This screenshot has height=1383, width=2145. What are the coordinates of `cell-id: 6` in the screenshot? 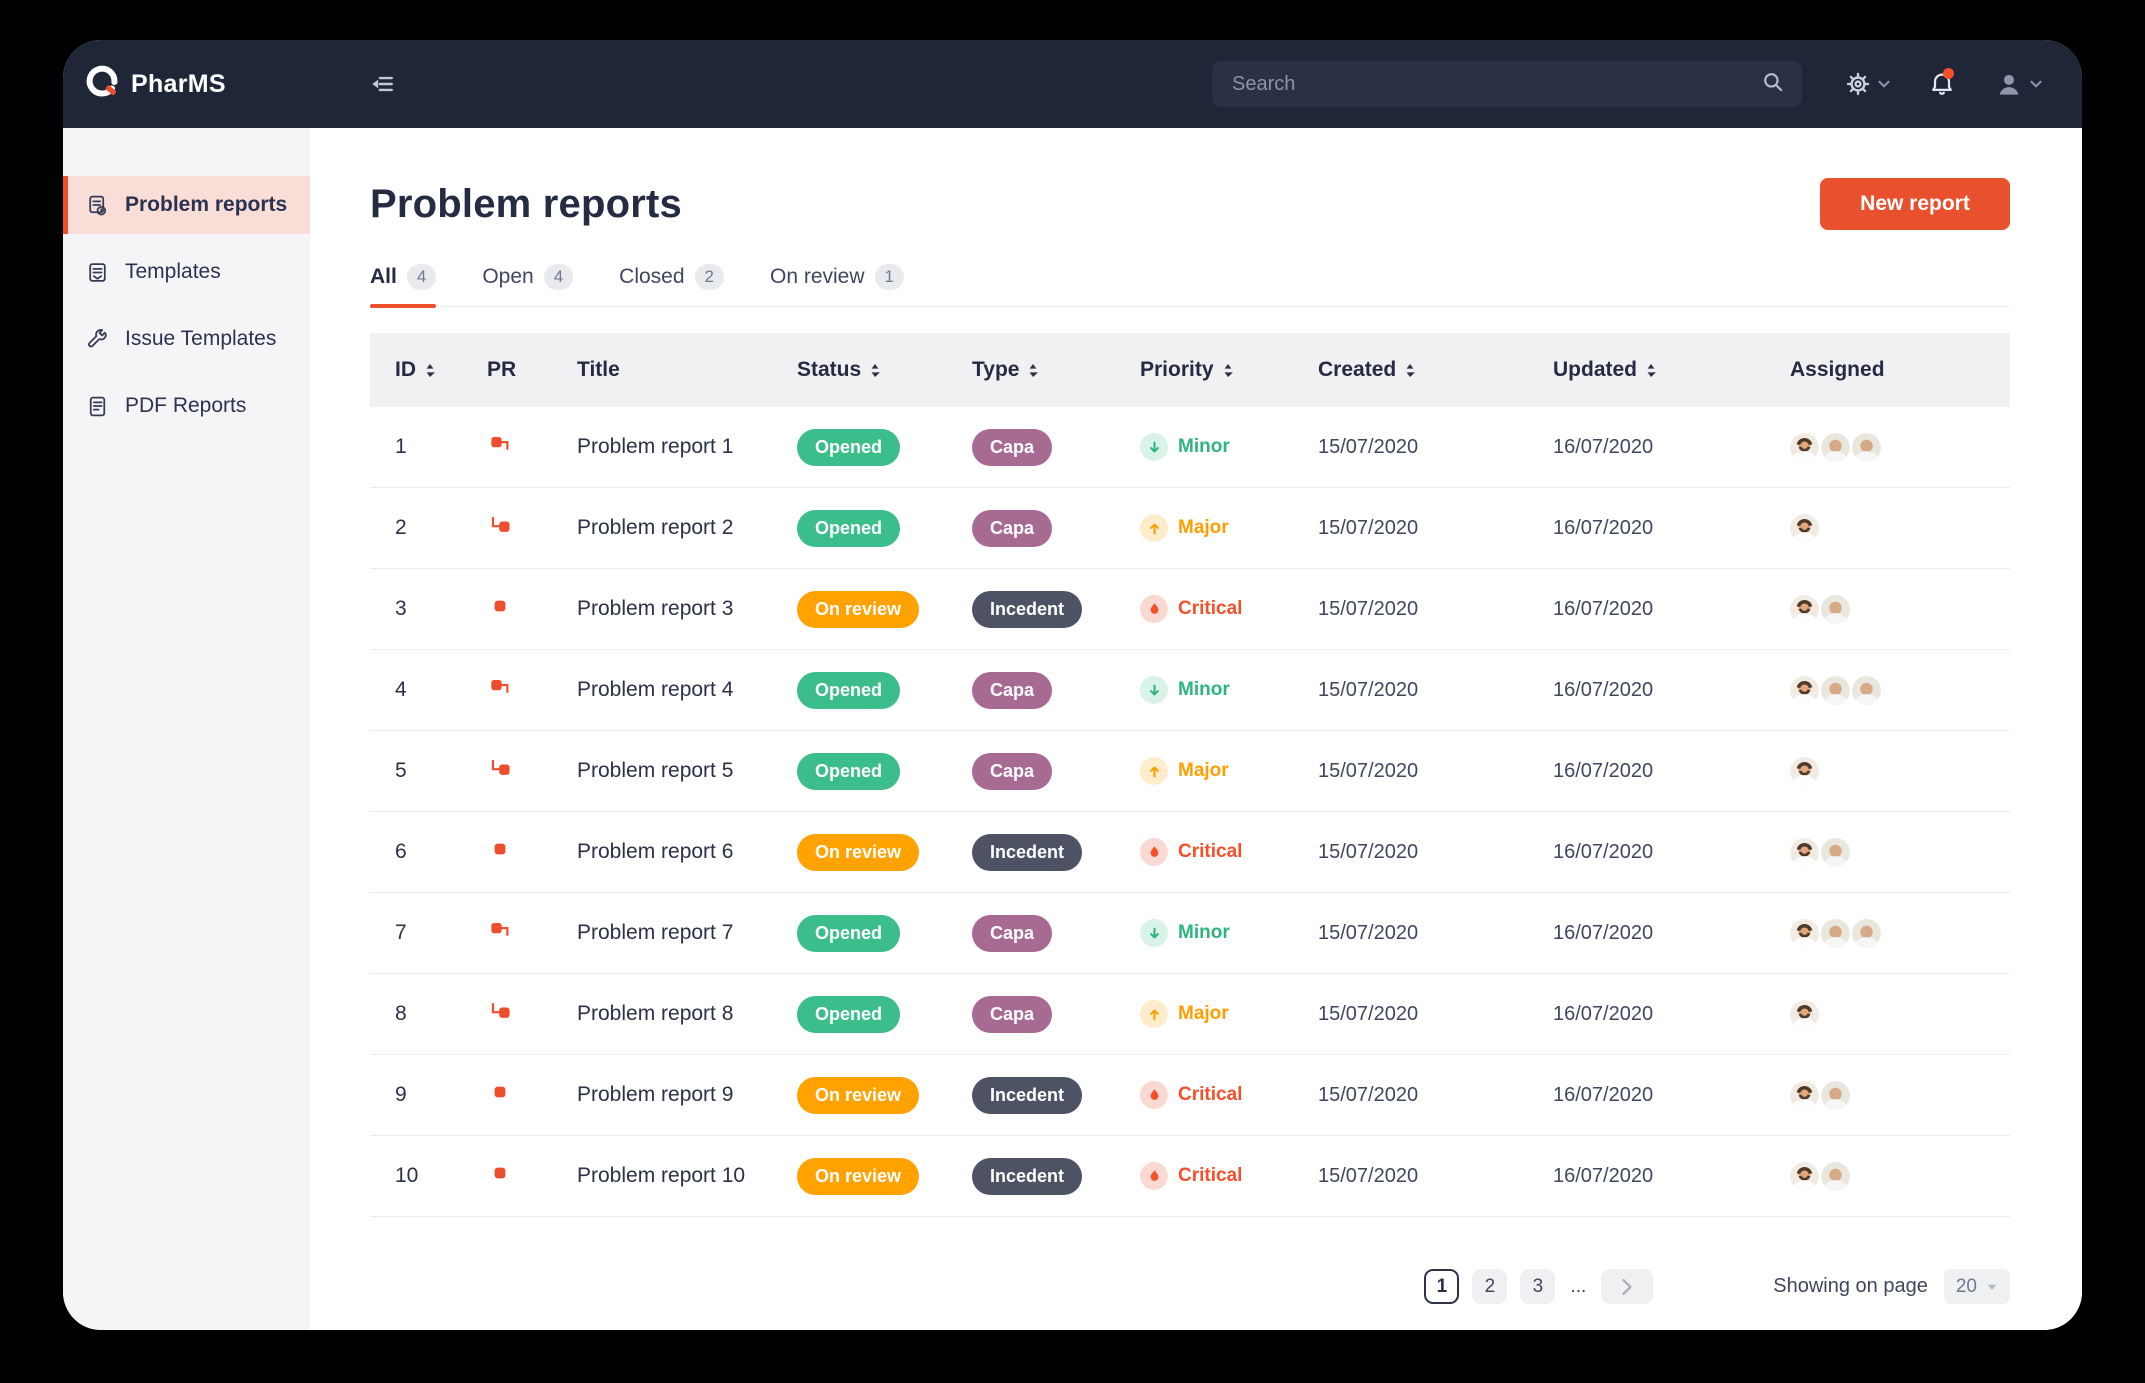 It's located at (401, 851).